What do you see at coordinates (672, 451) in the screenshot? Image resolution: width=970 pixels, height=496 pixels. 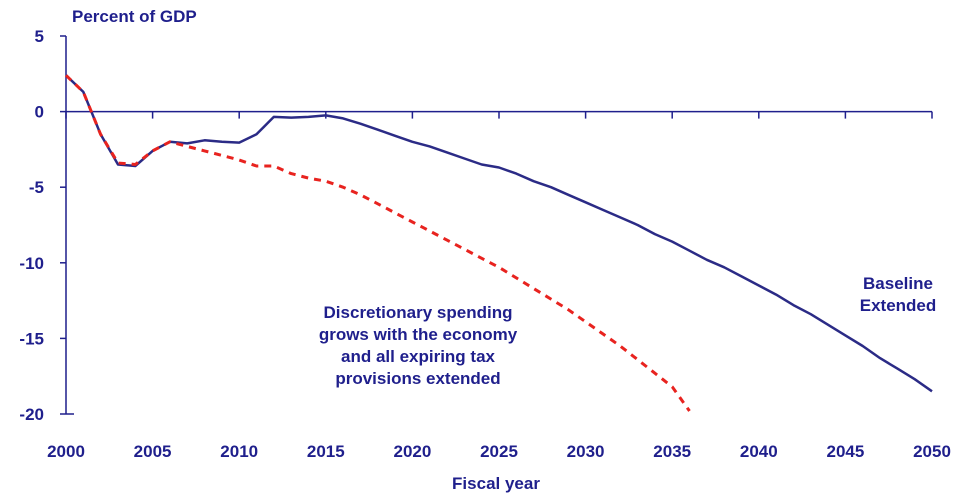 I see `x-tick-label: 2035` at bounding box center [672, 451].